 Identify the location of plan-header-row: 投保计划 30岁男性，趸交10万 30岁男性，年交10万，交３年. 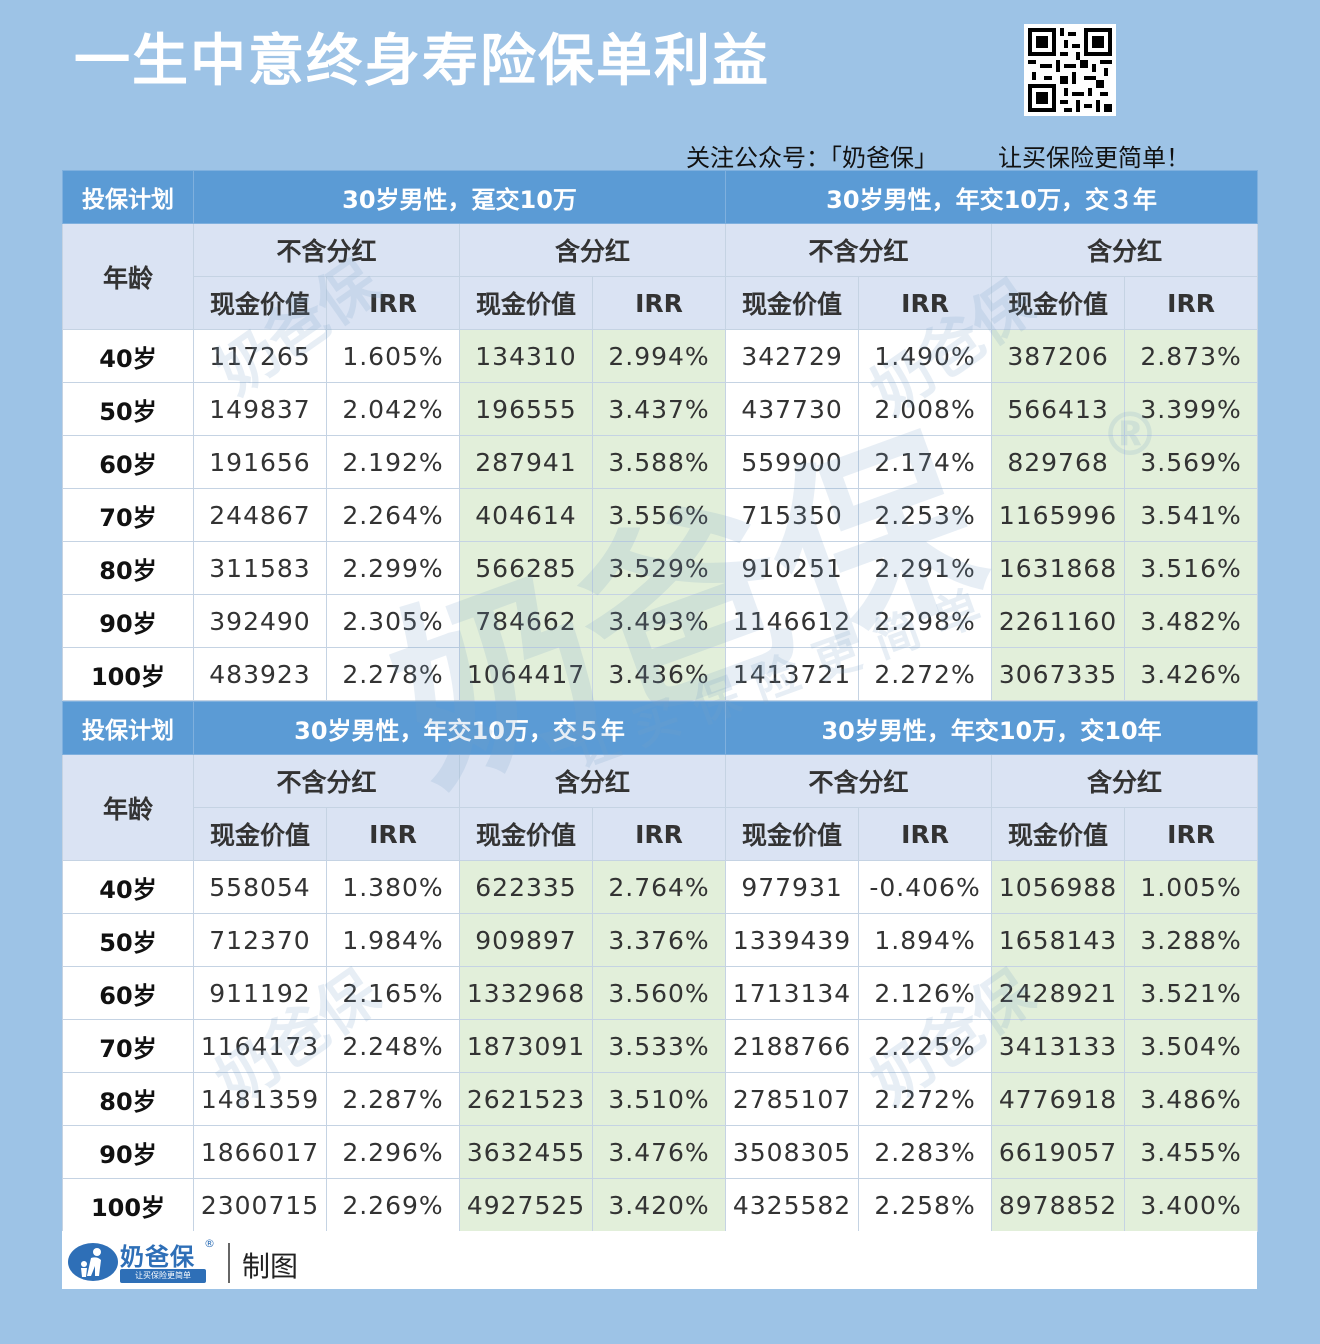
(660, 197).